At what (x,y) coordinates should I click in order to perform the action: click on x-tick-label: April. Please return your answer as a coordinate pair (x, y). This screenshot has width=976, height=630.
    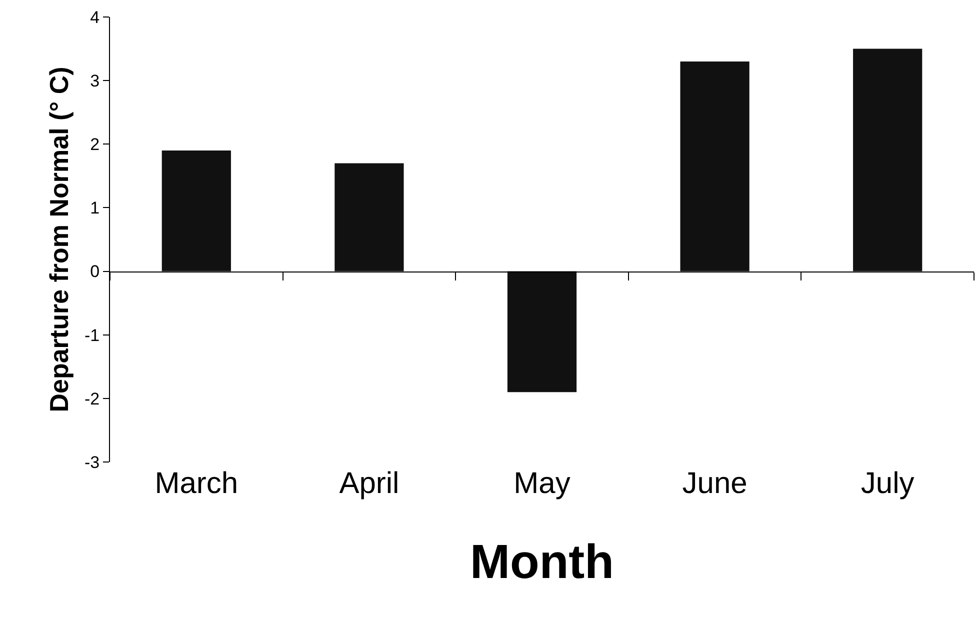
    Looking at the image, I should click on (369, 483).